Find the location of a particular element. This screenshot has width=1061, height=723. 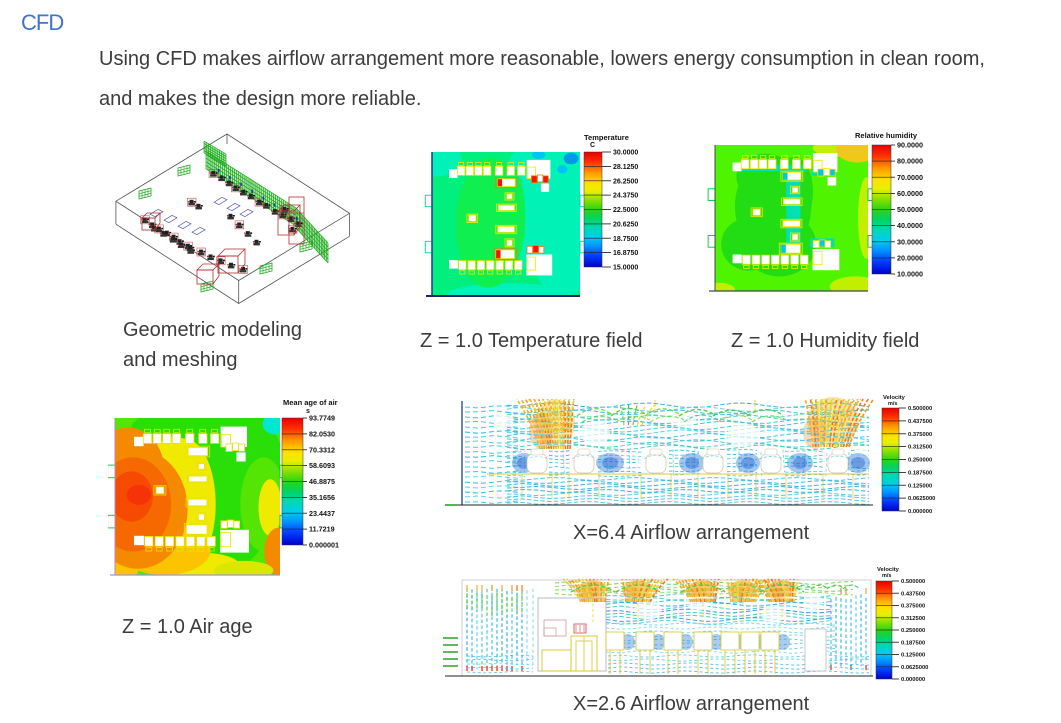

svg-text: 82.0530 is located at coordinates (322, 434).